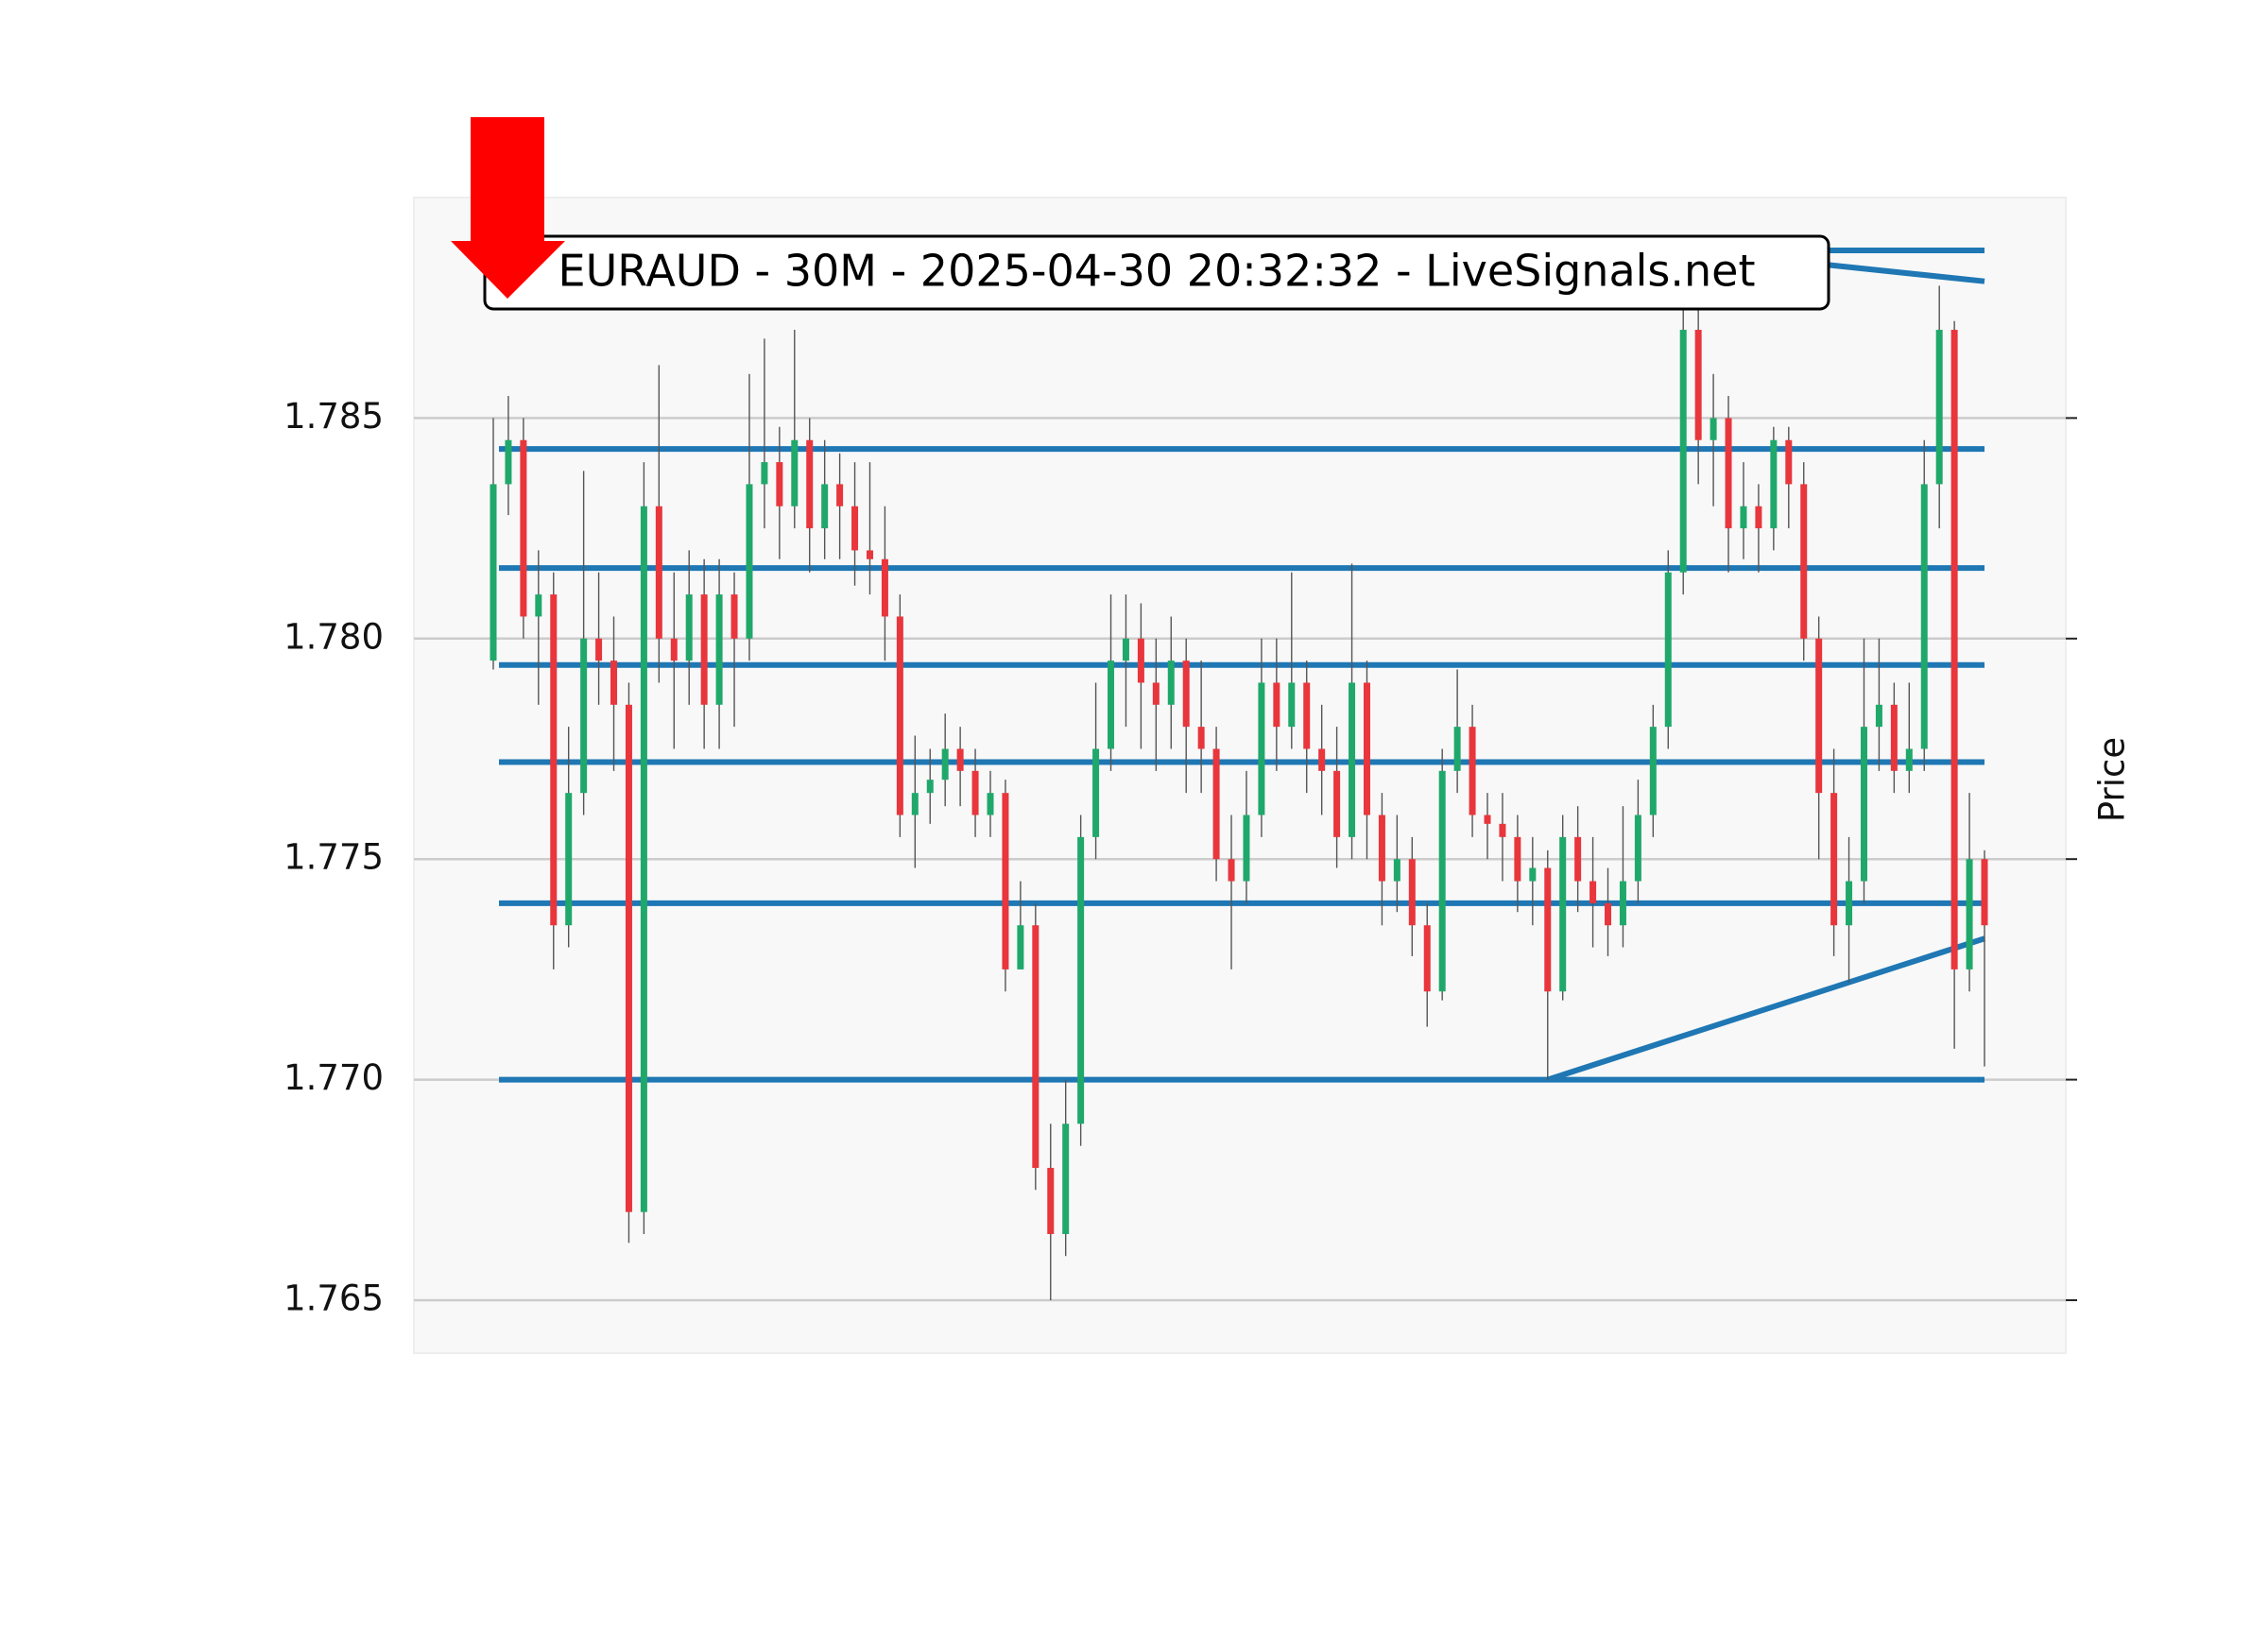  I want to click on y-tick-label: 1.785, so click(334, 417).